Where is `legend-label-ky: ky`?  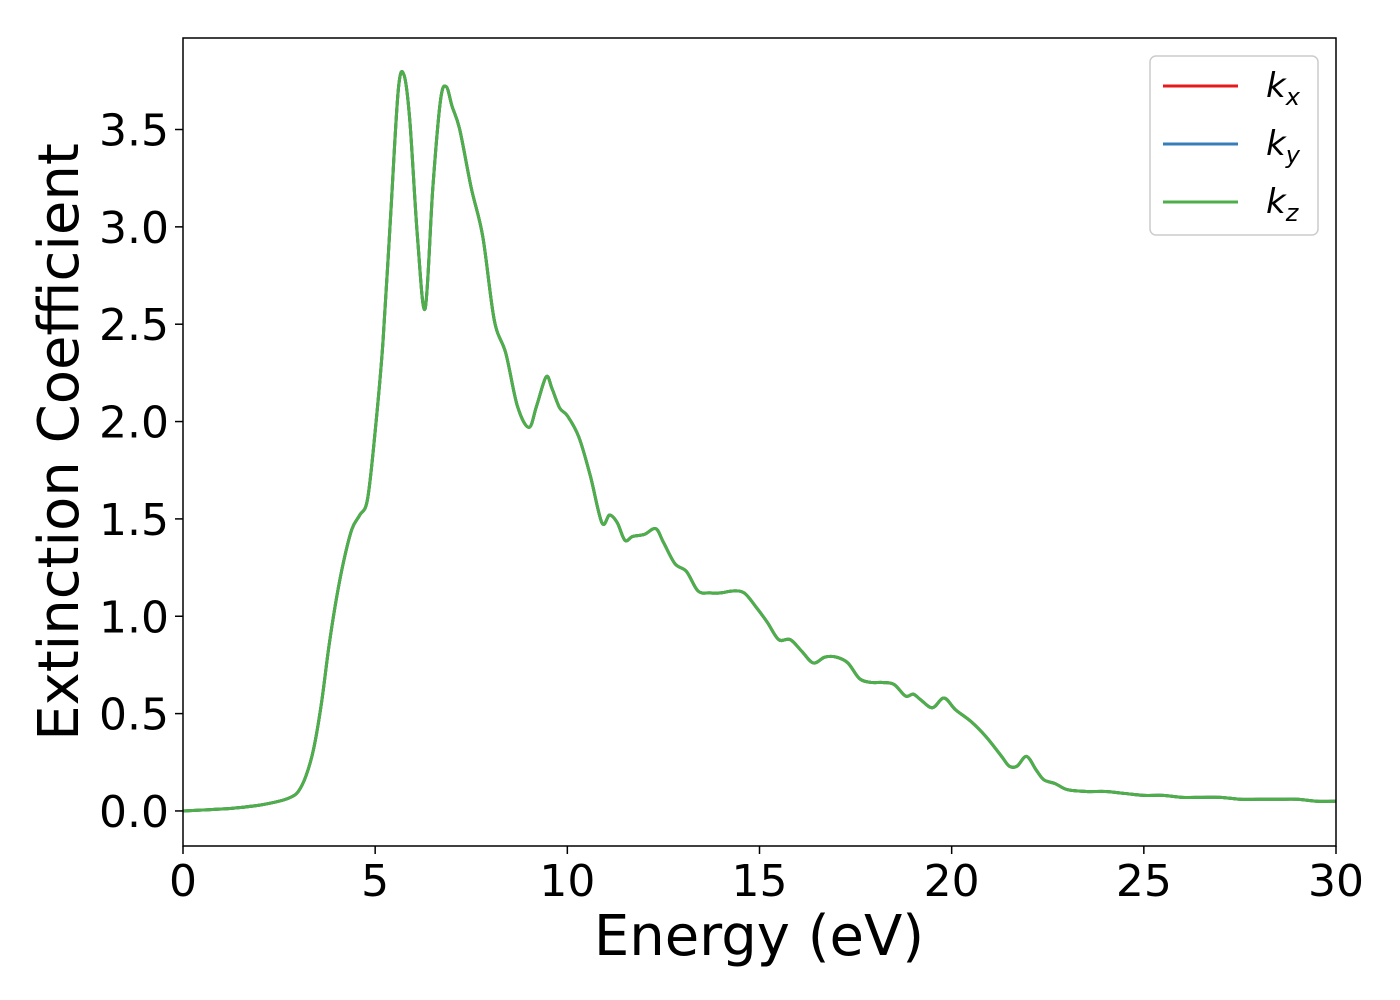
legend-label-ky: ky is located at coordinates (1283, 146).